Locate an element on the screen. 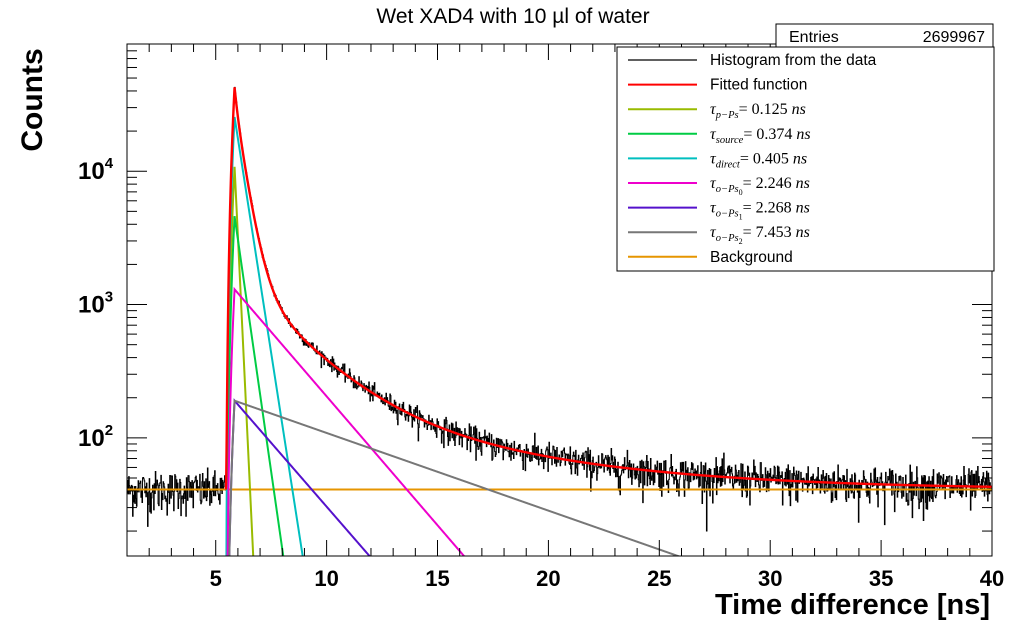 The width and height of the screenshot is (1013, 628). legend-entry-label-1: Histogram from the data is located at coordinates (793, 60).